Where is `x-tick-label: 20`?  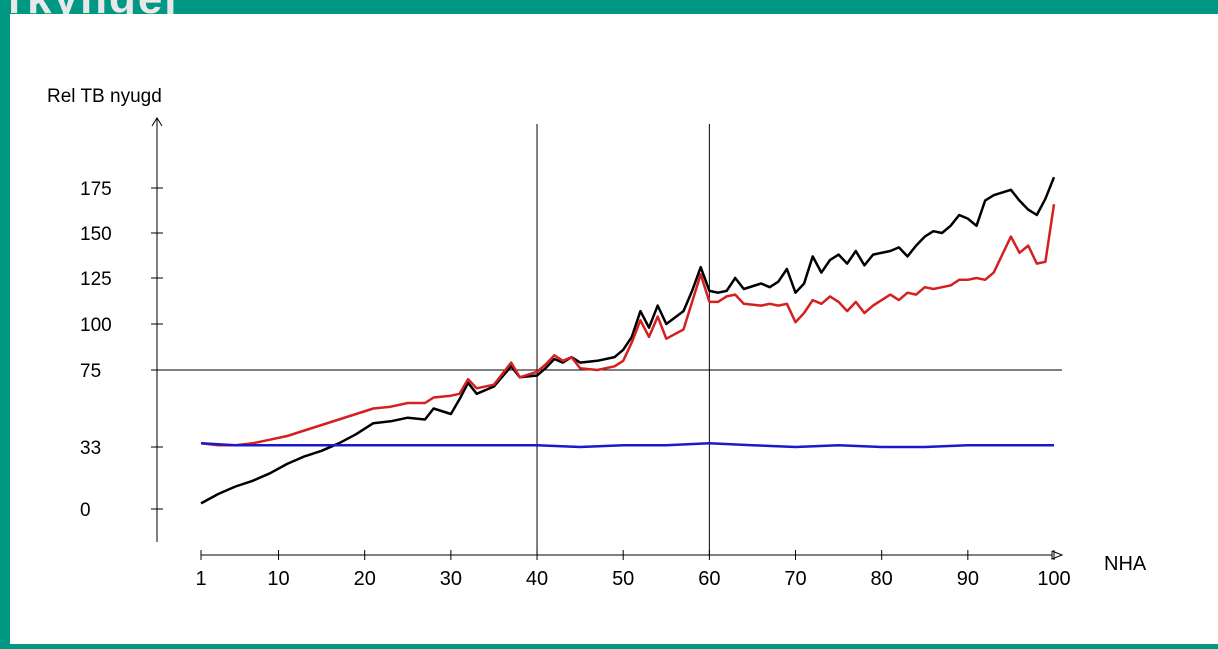 x-tick-label: 20 is located at coordinates (365, 579).